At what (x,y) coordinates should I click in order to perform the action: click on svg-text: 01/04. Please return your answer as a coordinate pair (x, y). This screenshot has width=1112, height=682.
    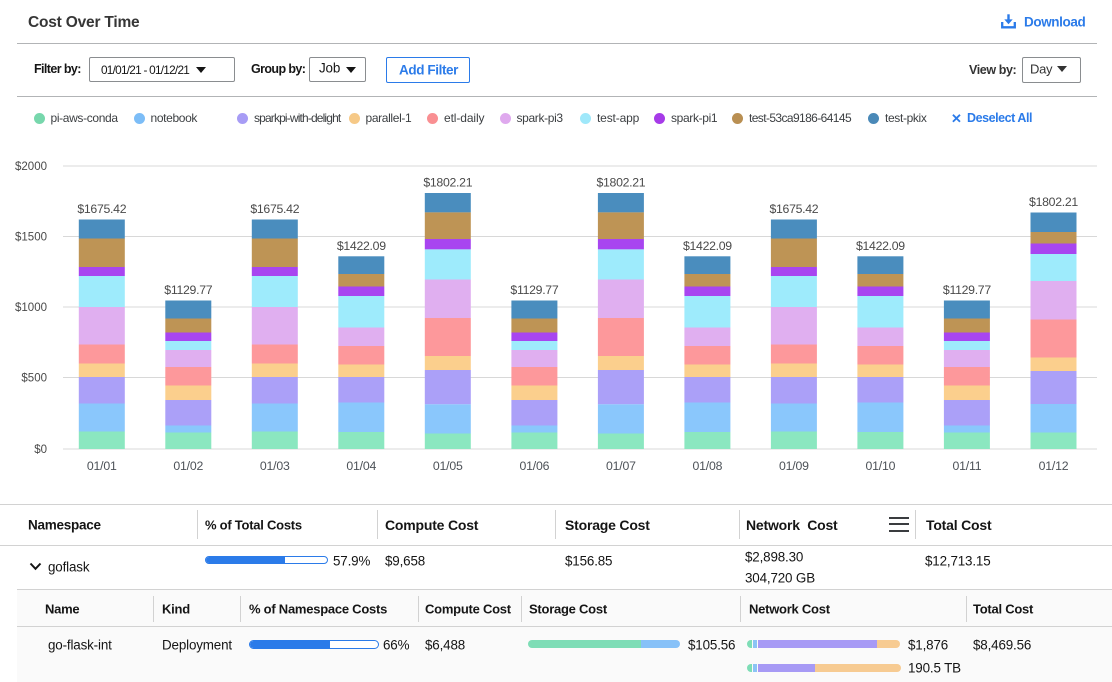
    Looking at the image, I should click on (361, 466).